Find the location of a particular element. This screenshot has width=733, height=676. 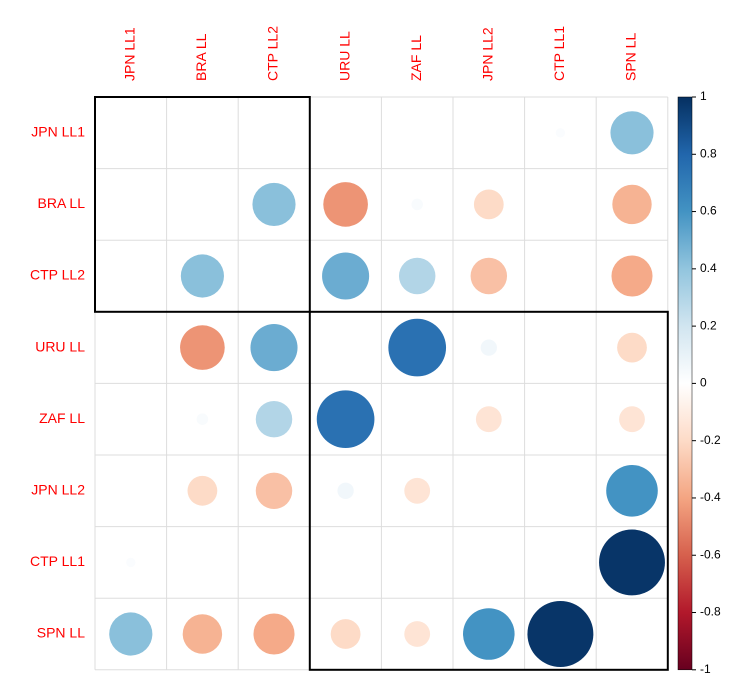

cluster-box is located at coordinates (202, 204).